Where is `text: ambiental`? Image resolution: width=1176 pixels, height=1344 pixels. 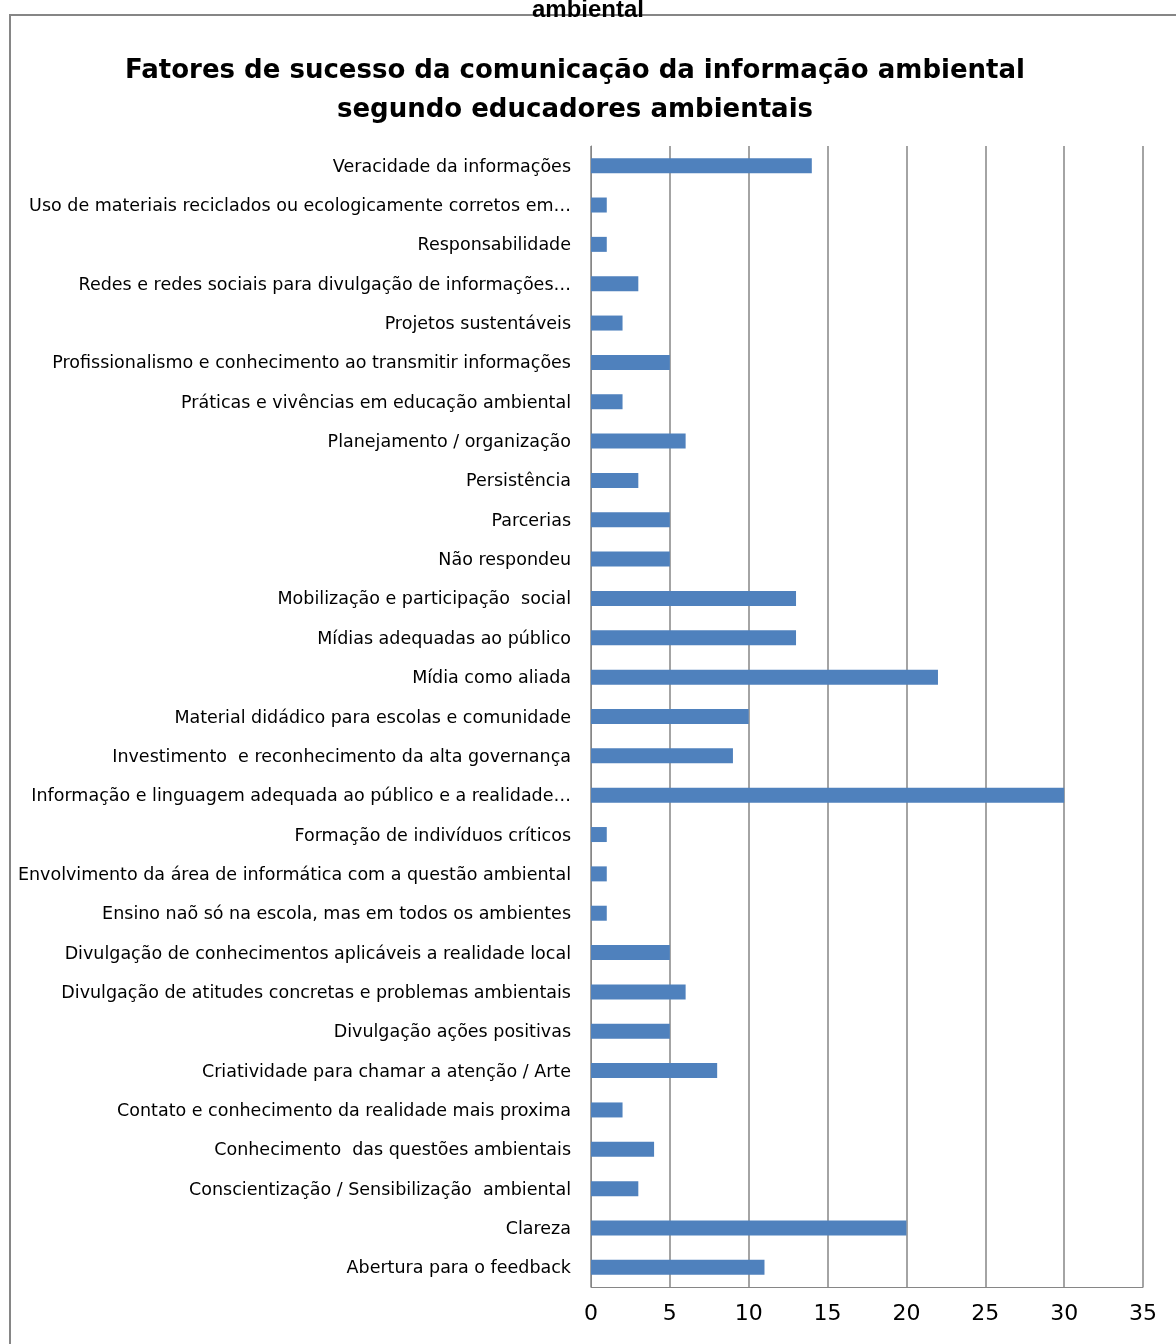
text: ambiental is located at coordinates (588, 11).